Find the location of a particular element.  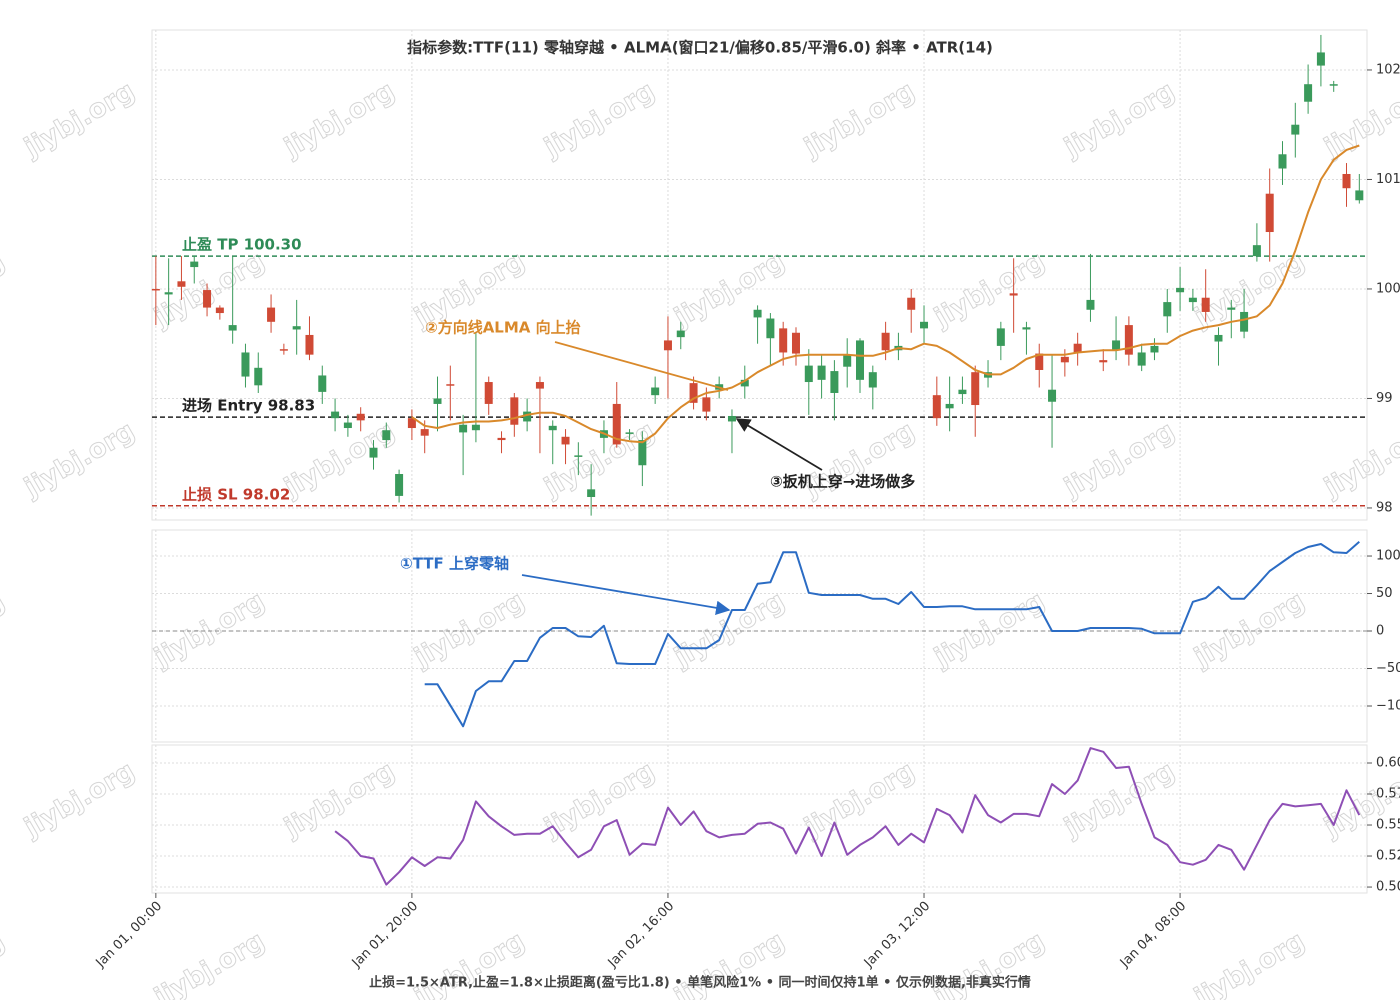

level-label: 止盈 TP 100.30 is located at coordinates (242, 245).